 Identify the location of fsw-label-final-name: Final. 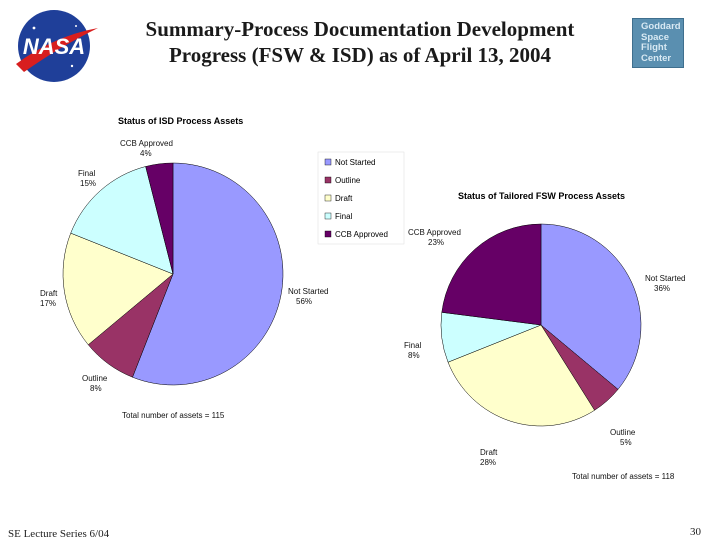
(413, 345).